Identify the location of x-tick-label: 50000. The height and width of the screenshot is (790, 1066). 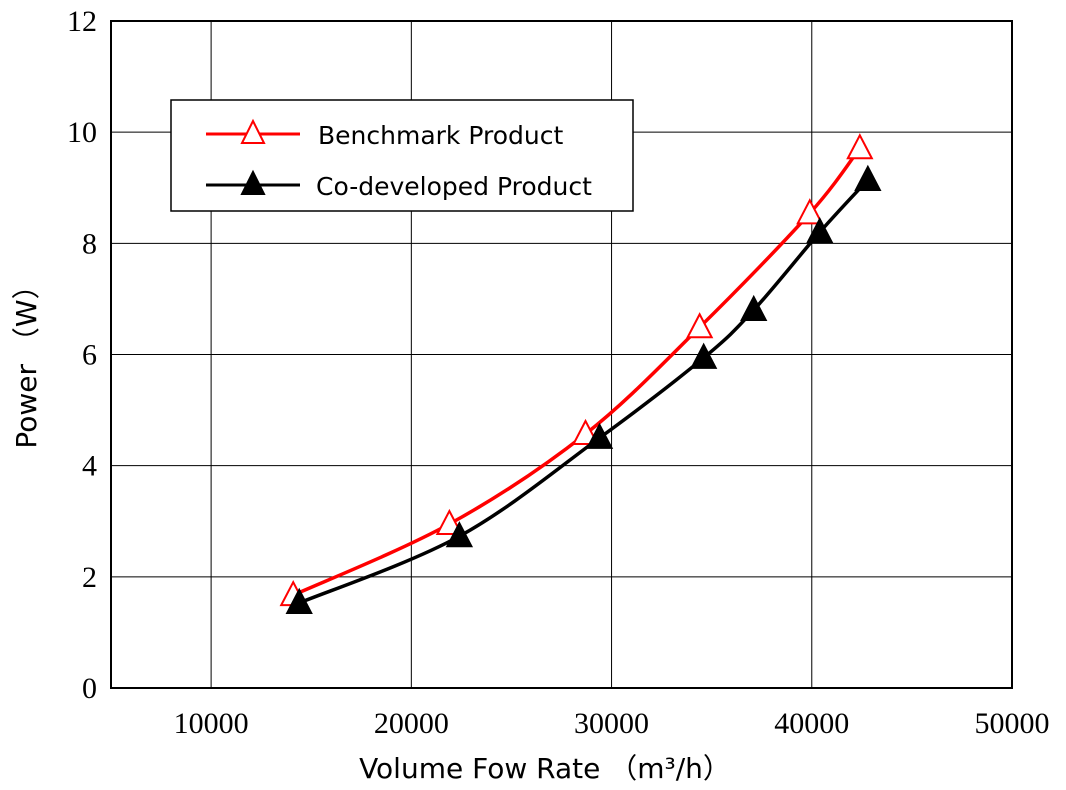
(1012, 723).